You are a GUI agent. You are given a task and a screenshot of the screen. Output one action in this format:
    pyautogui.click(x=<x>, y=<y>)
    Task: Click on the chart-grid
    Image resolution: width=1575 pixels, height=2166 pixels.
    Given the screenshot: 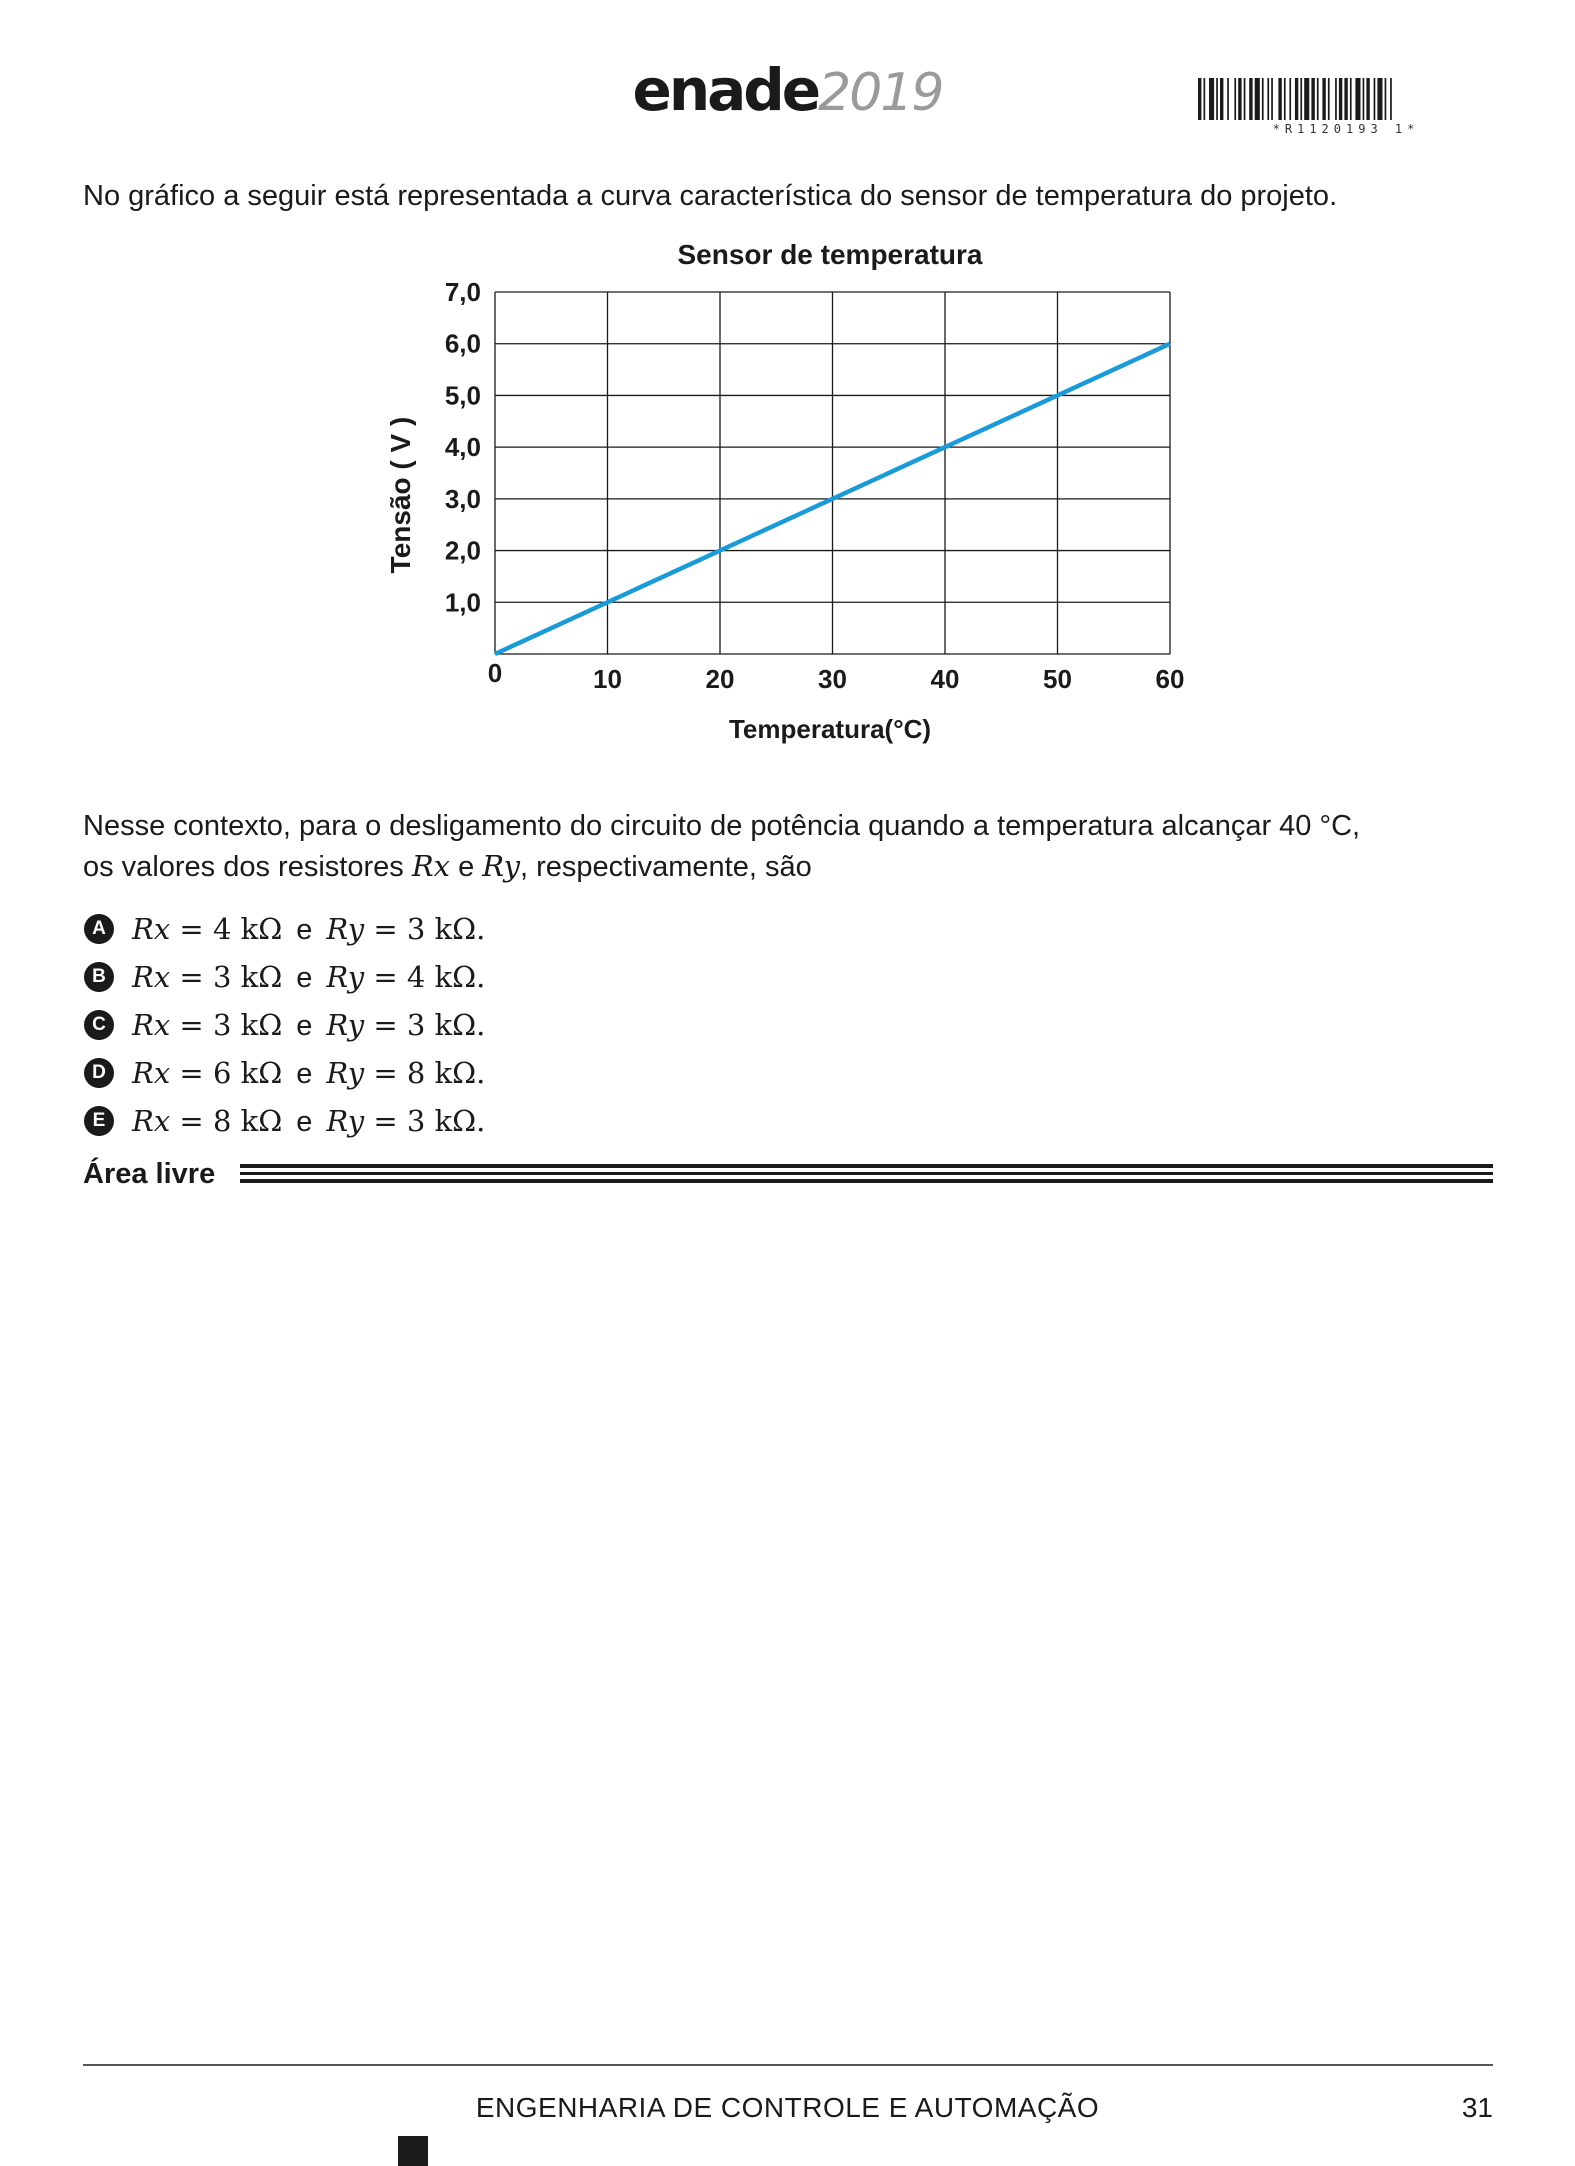 What is the action you would take?
    pyautogui.click(x=832, y=473)
    